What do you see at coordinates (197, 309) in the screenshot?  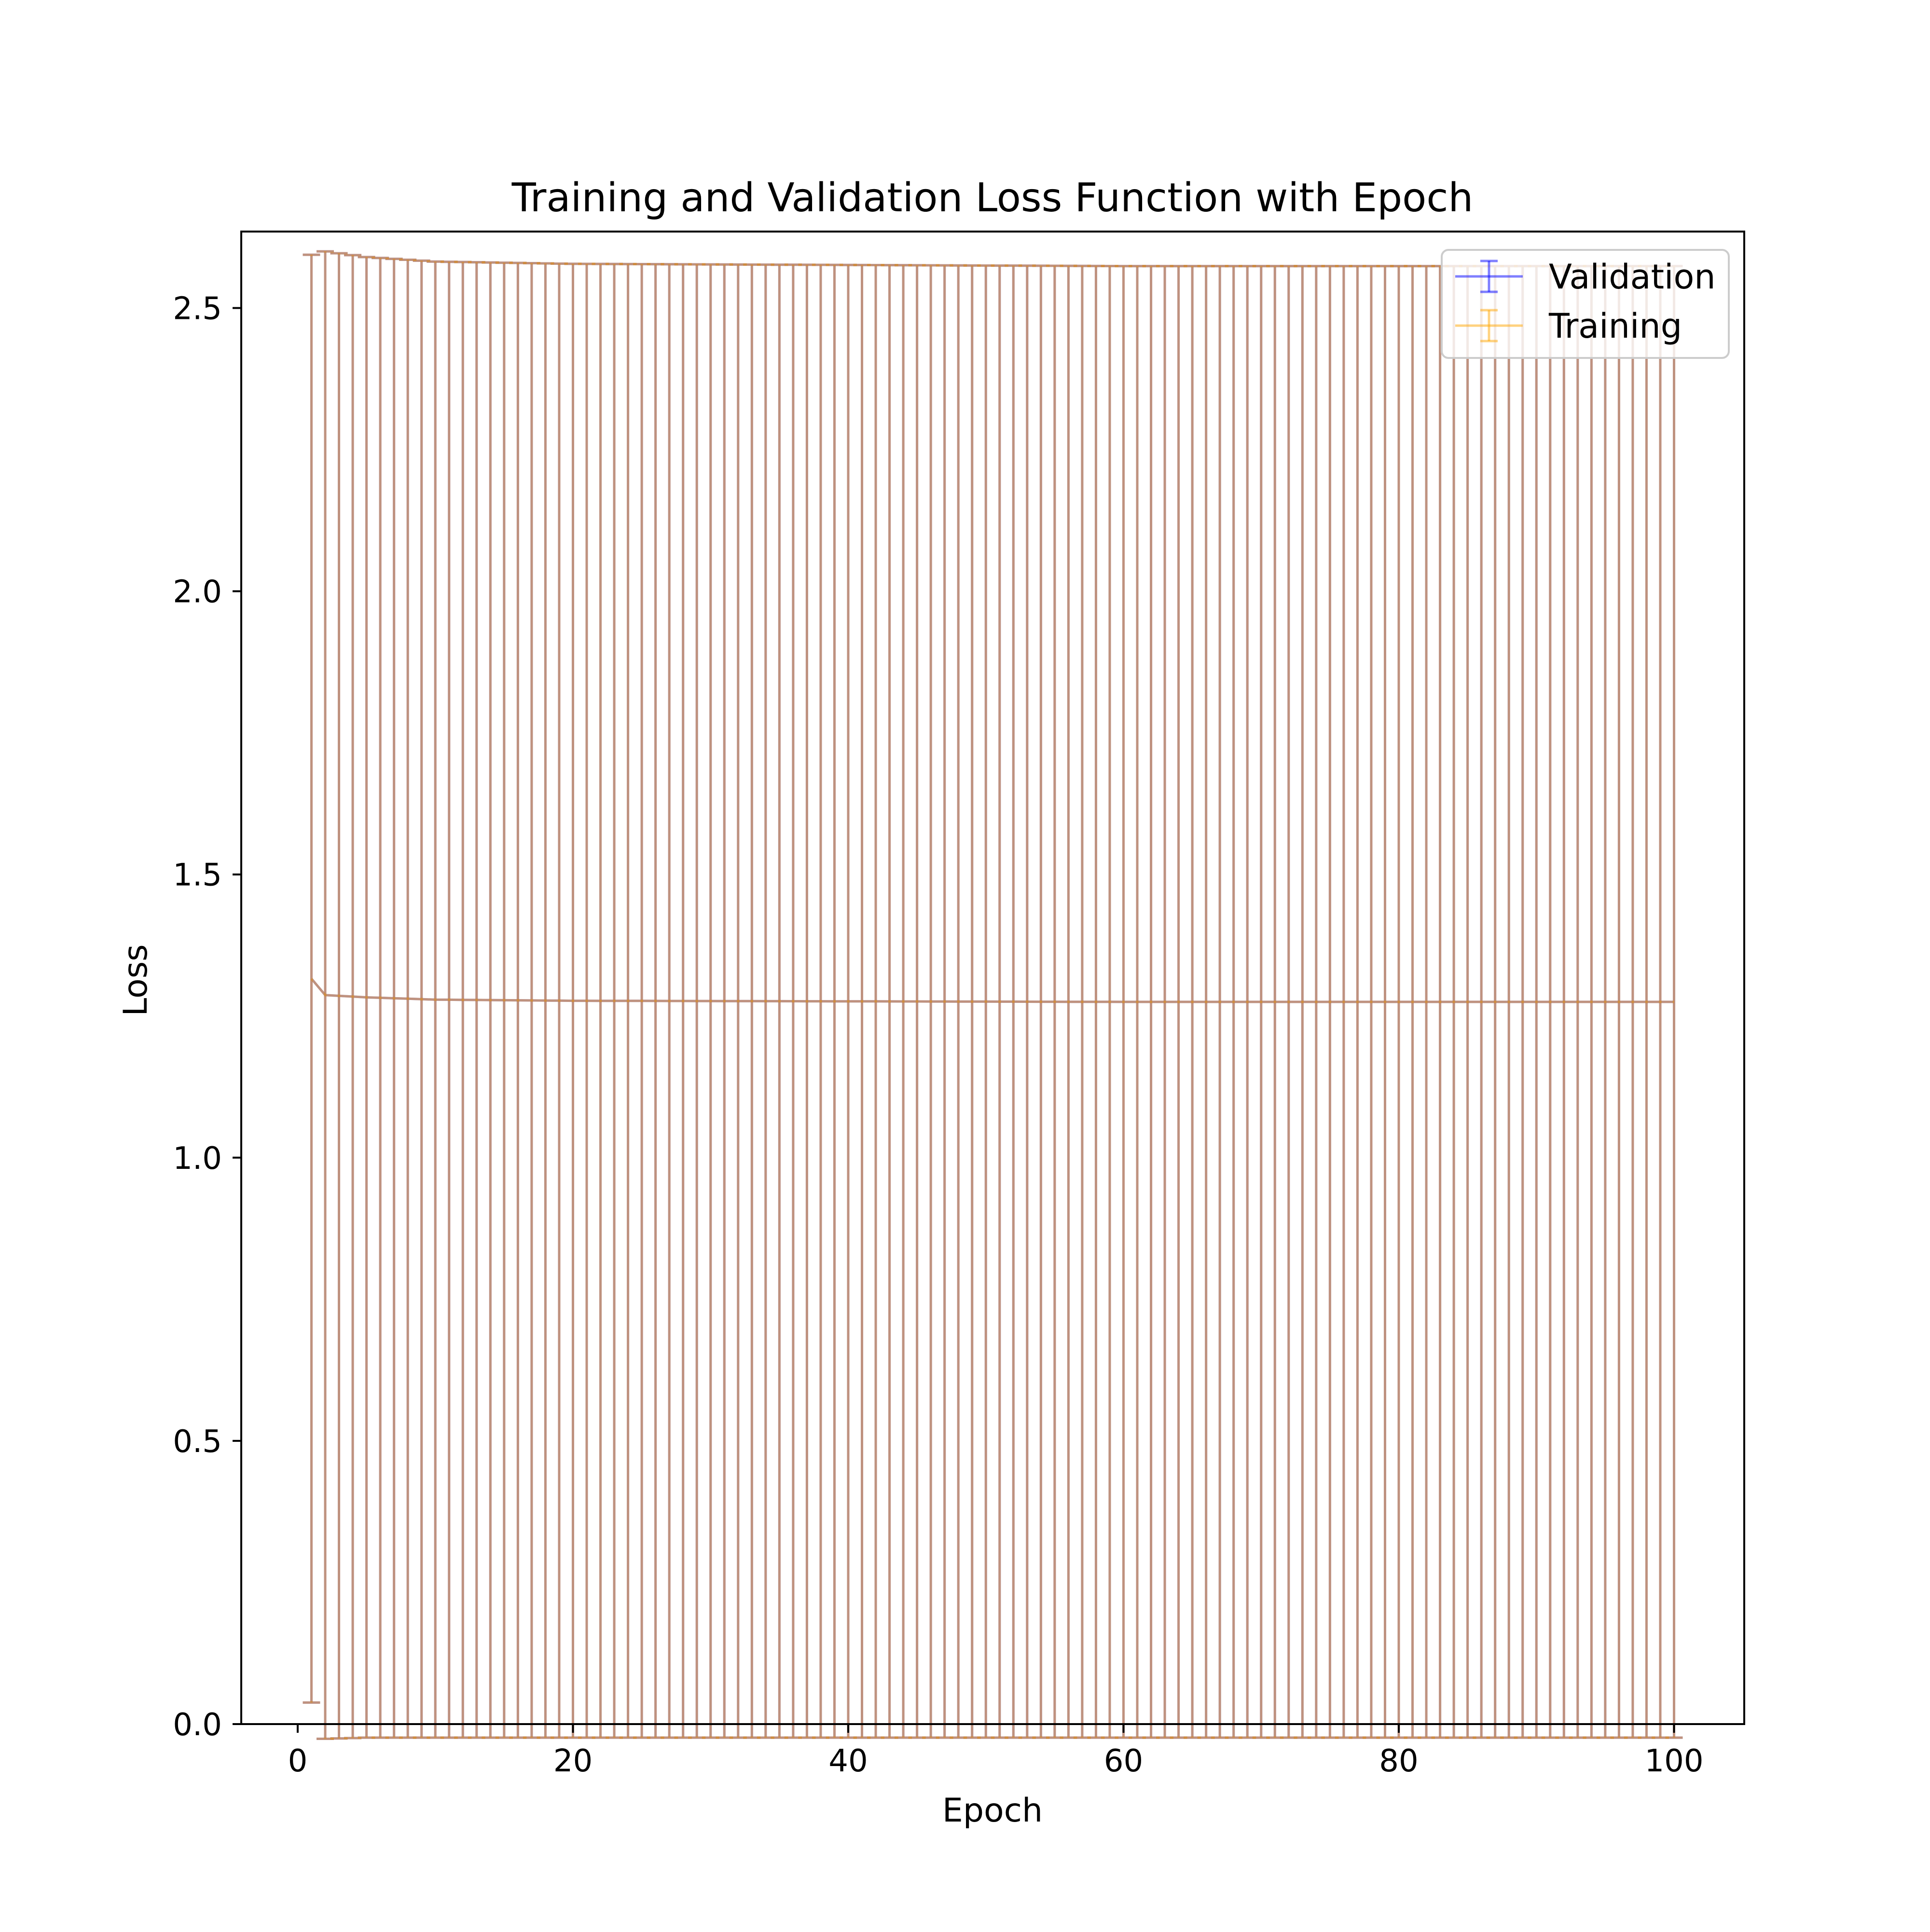 I see `y-tick-label: 2.5` at bounding box center [197, 309].